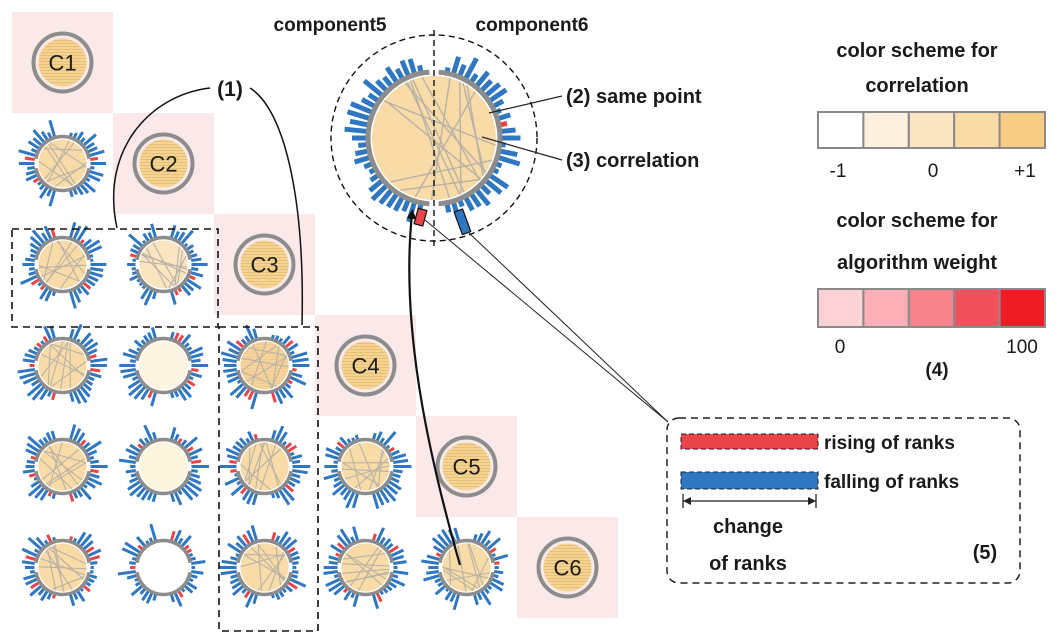 Image resolution: width=1057 pixels, height=644 pixels. What do you see at coordinates (985, 553) in the screenshot?
I see `marker-5: (5)` at bounding box center [985, 553].